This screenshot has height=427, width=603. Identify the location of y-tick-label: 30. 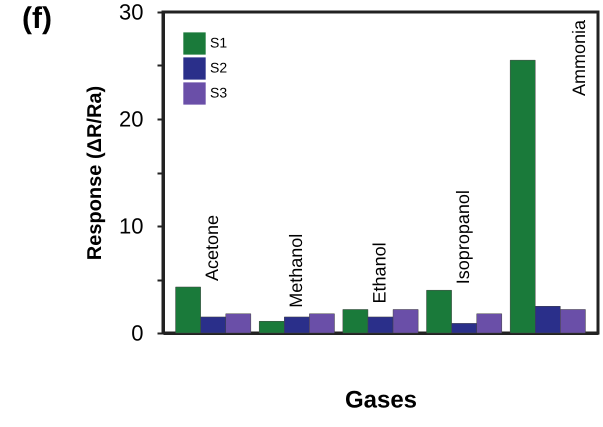
(131, 12).